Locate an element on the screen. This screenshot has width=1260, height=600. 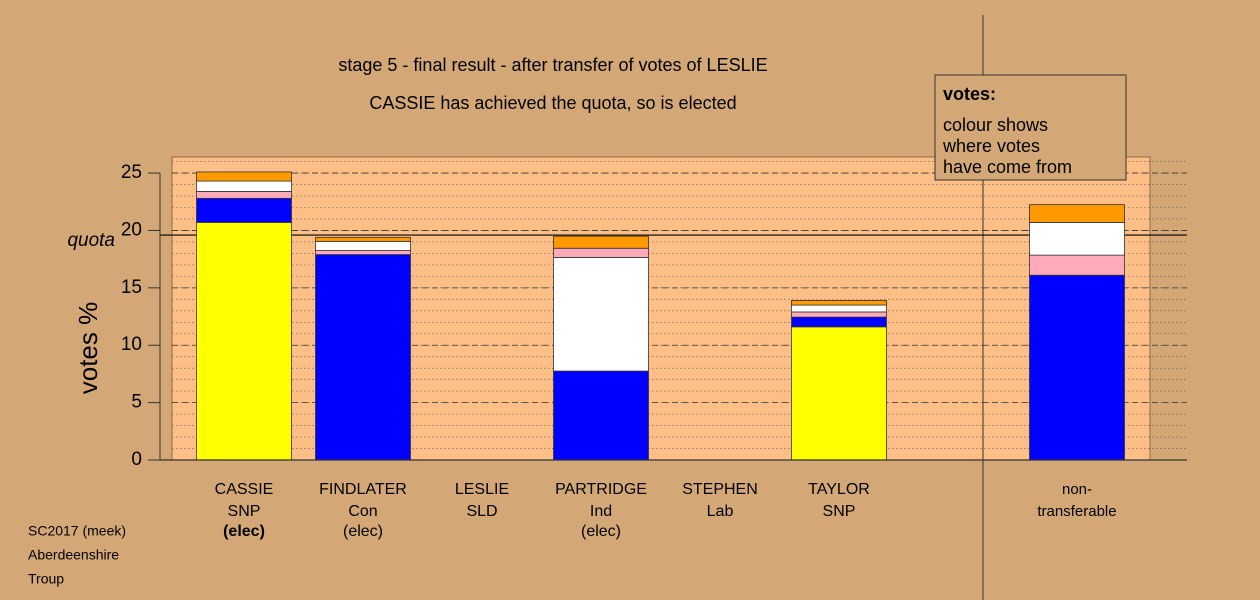
y-tick-label: 15 is located at coordinates (131, 287).